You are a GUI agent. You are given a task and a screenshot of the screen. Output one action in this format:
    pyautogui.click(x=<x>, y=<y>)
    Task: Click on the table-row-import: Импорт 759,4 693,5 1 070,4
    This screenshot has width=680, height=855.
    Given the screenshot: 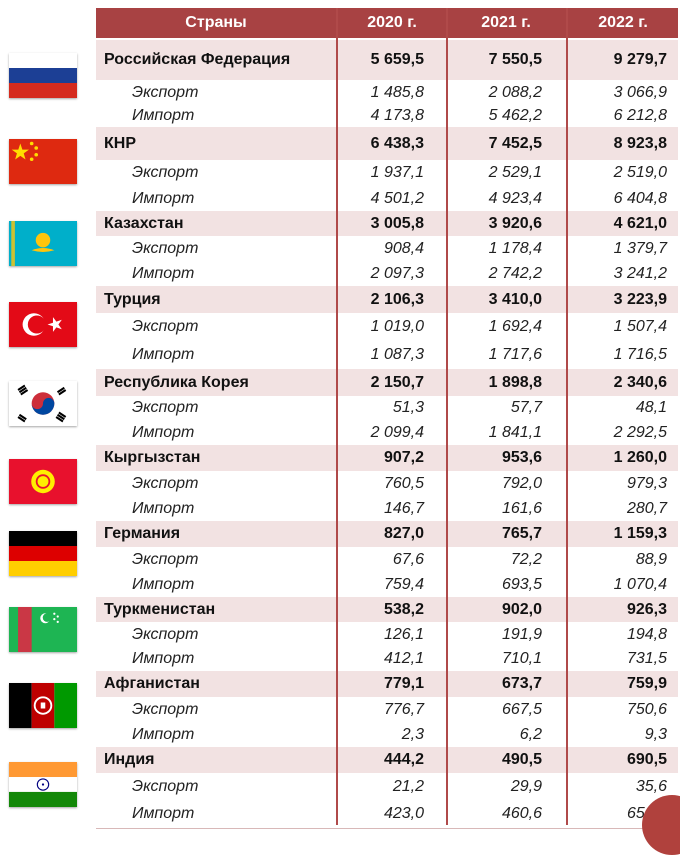 What is the action you would take?
    pyautogui.click(x=387, y=584)
    